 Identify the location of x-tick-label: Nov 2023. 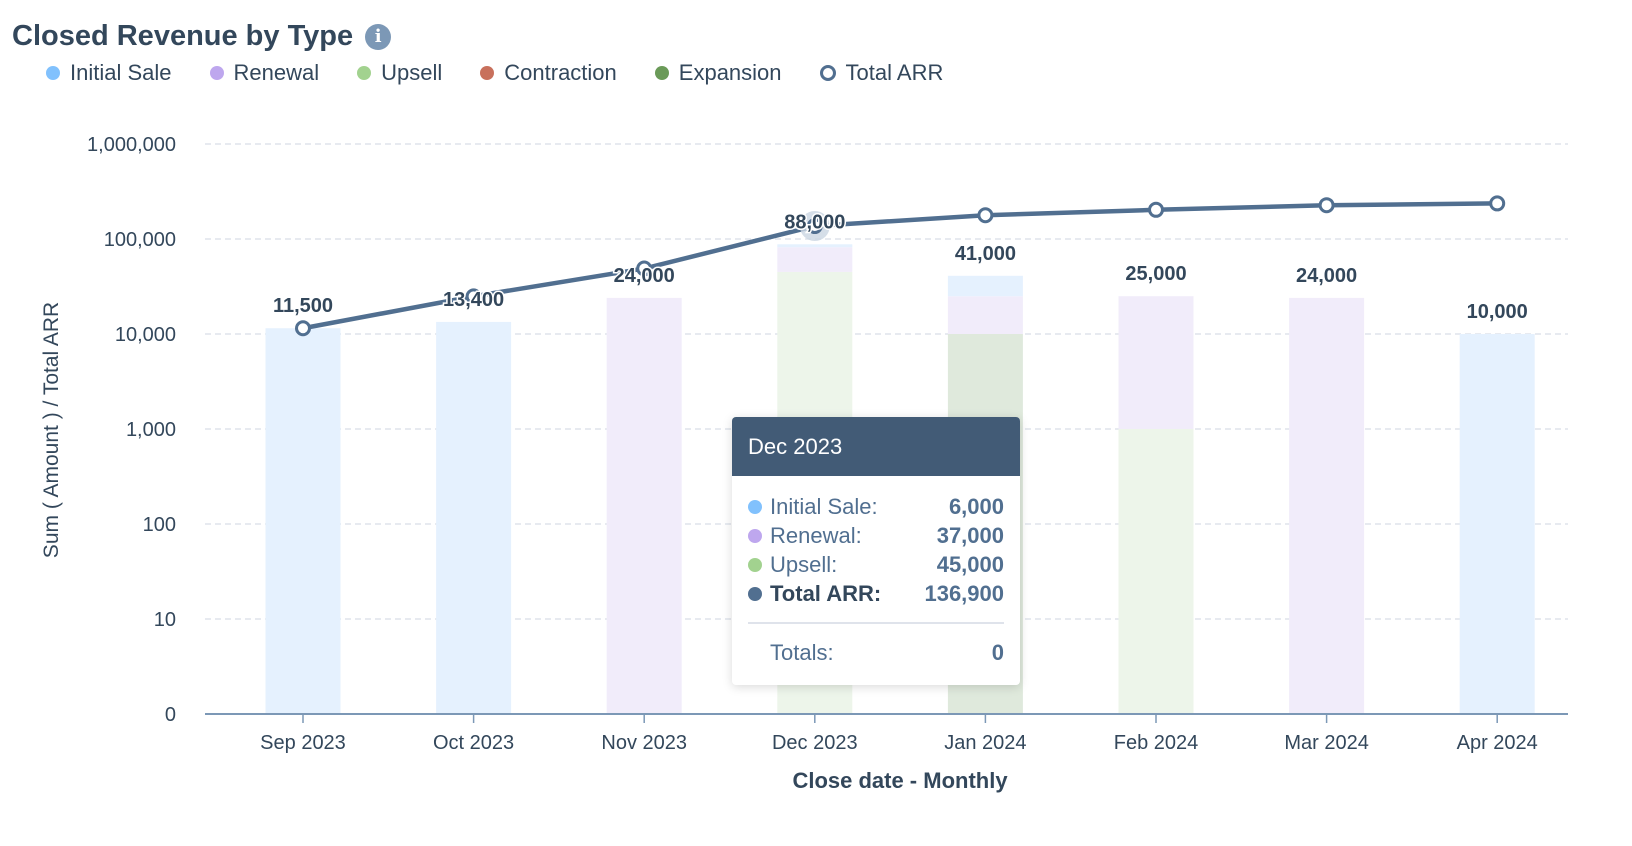
(644, 743).